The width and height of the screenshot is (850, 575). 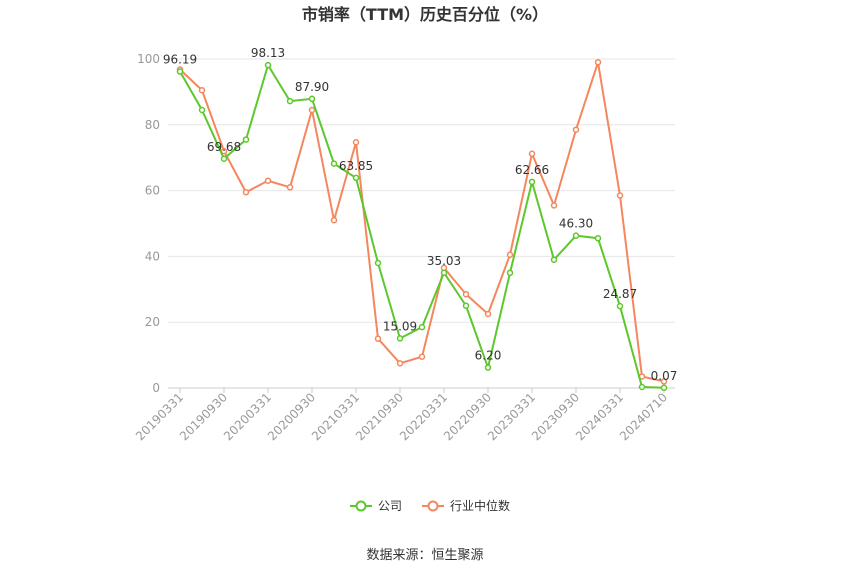 I want to click on data-label: 35.03, so click(x=444, y=261).